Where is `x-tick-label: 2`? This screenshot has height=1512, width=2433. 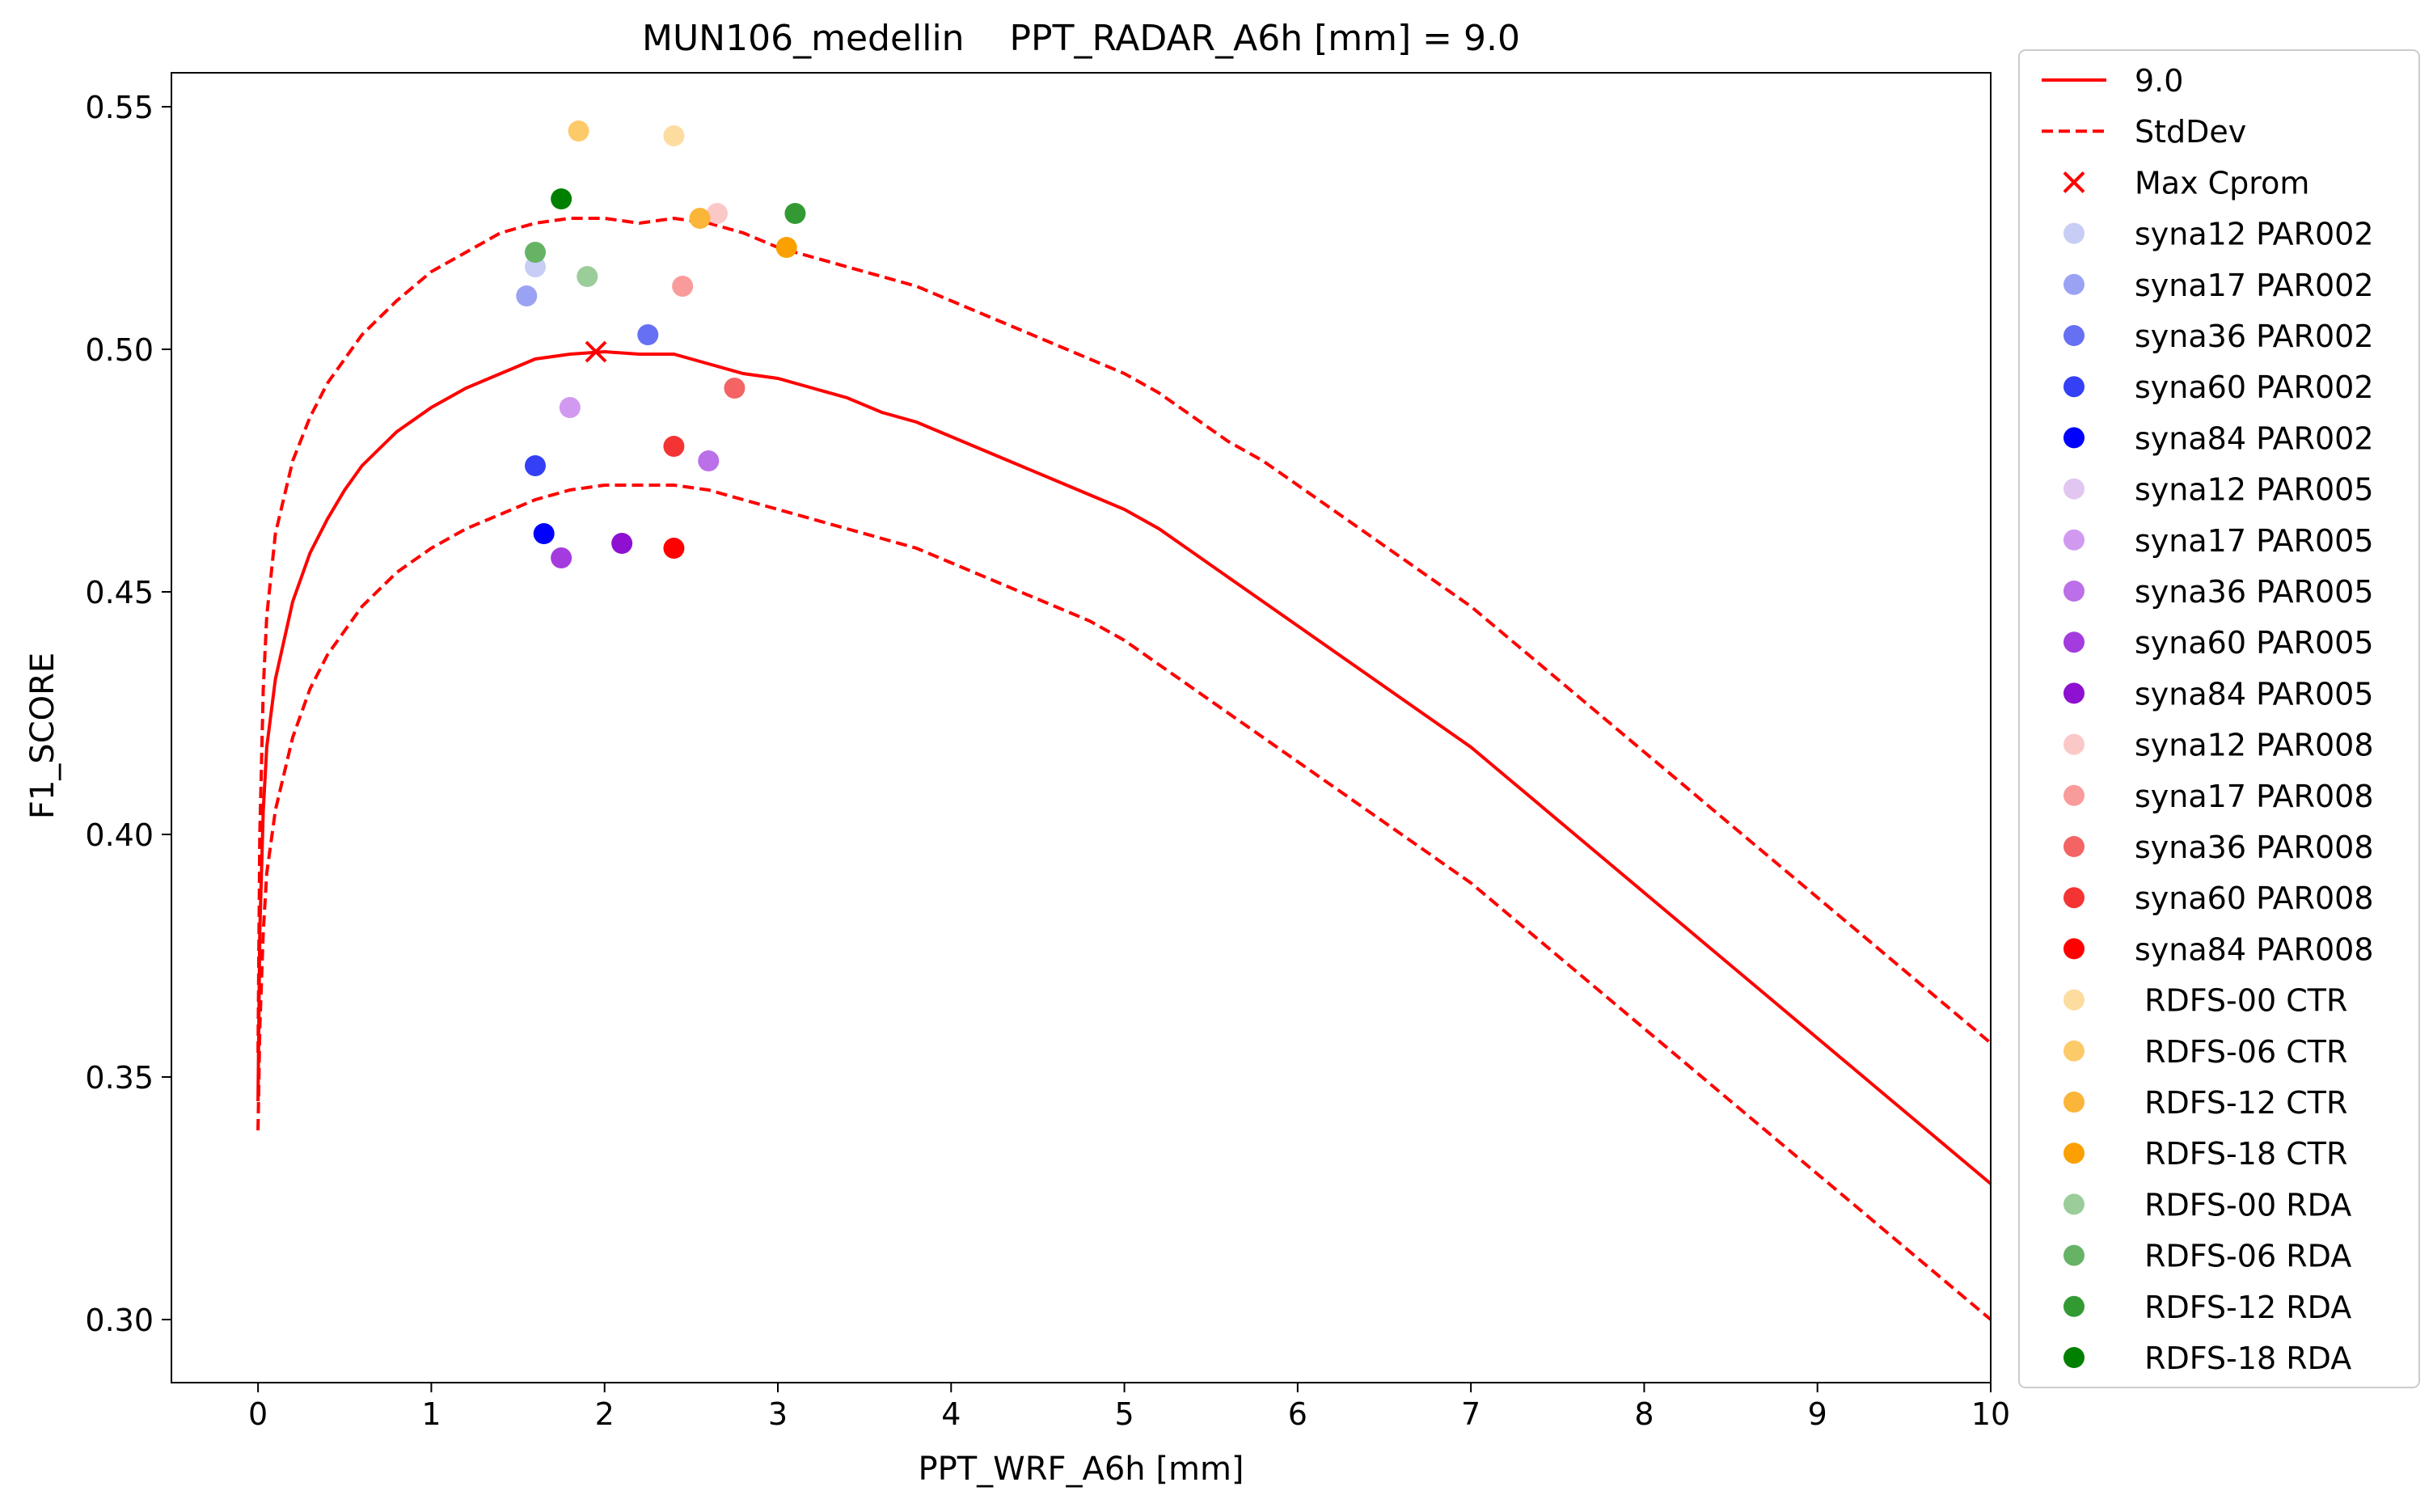 x-tick-label: 2 is located at coordinates (605, 1414).